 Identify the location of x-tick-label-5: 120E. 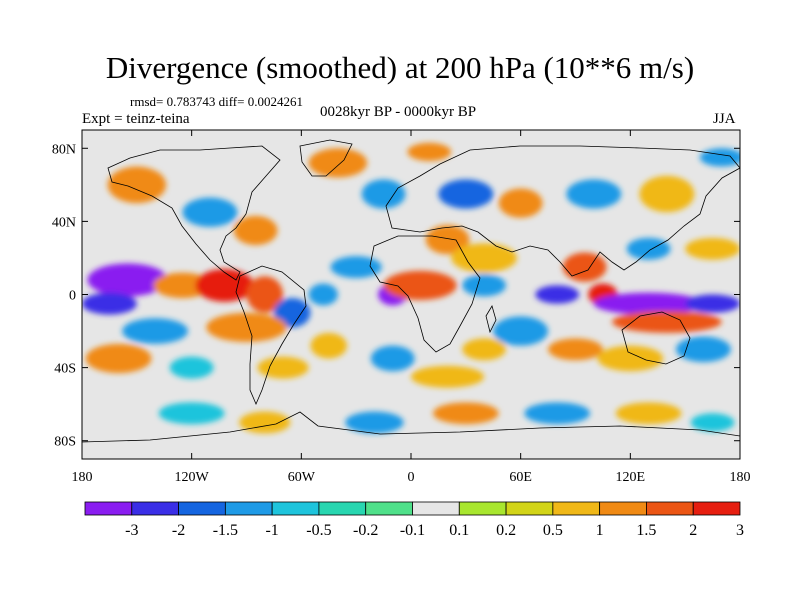
(631, 477).